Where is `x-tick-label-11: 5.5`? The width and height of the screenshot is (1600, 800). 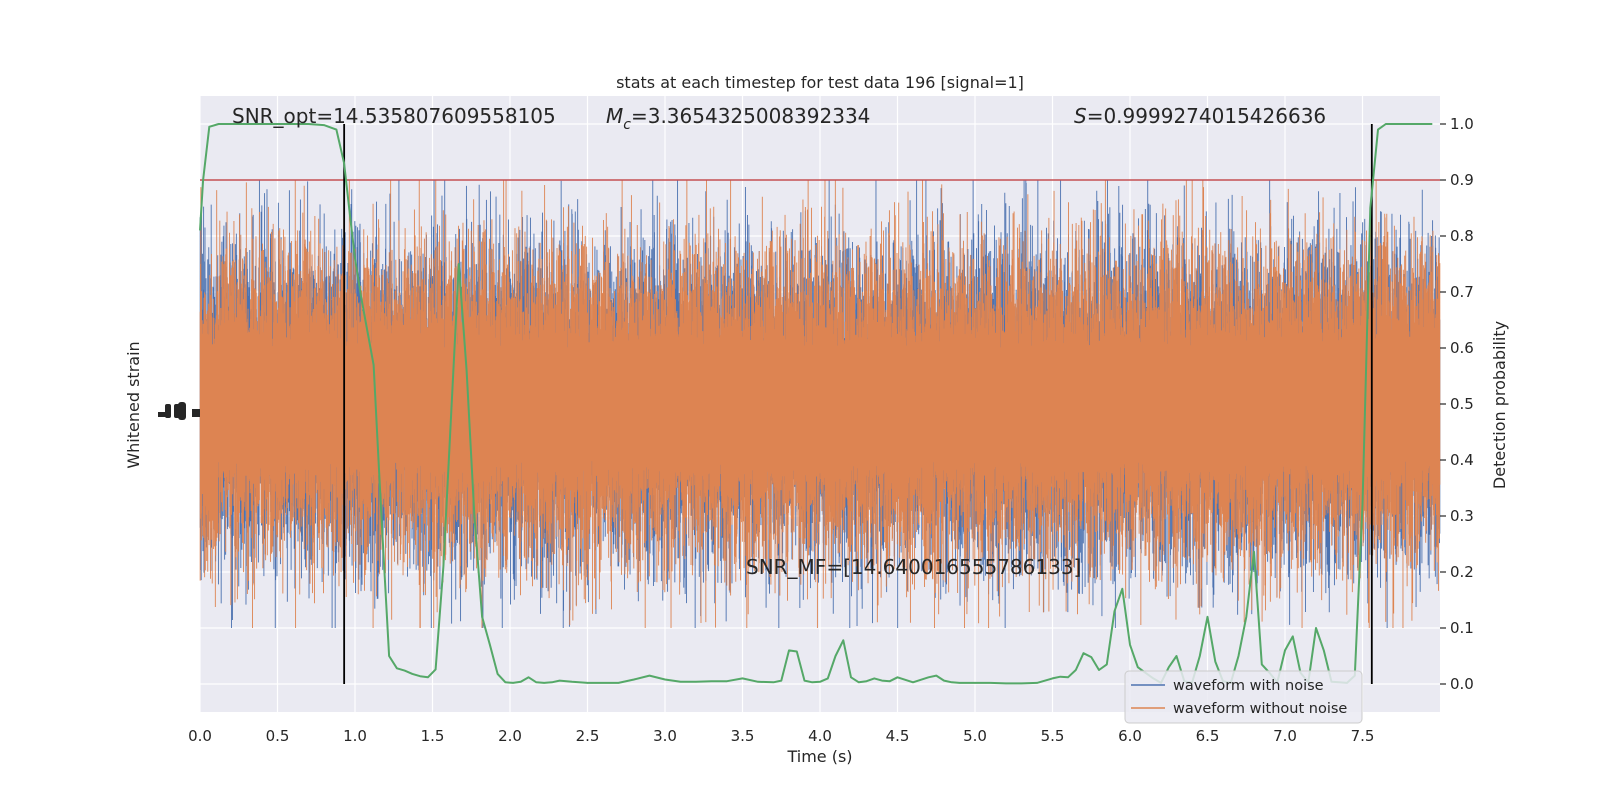
x-tick-label-11: 5.5 is located at coordinates (1053, 736).